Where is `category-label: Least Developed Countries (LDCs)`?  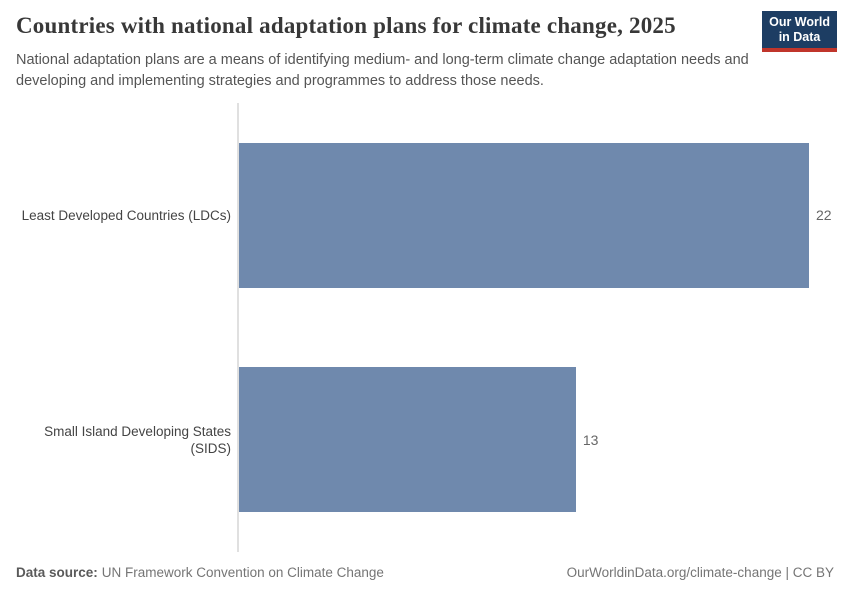 category-label: Least Developed Countries (LDCs) is located at coordinates (126, 215).